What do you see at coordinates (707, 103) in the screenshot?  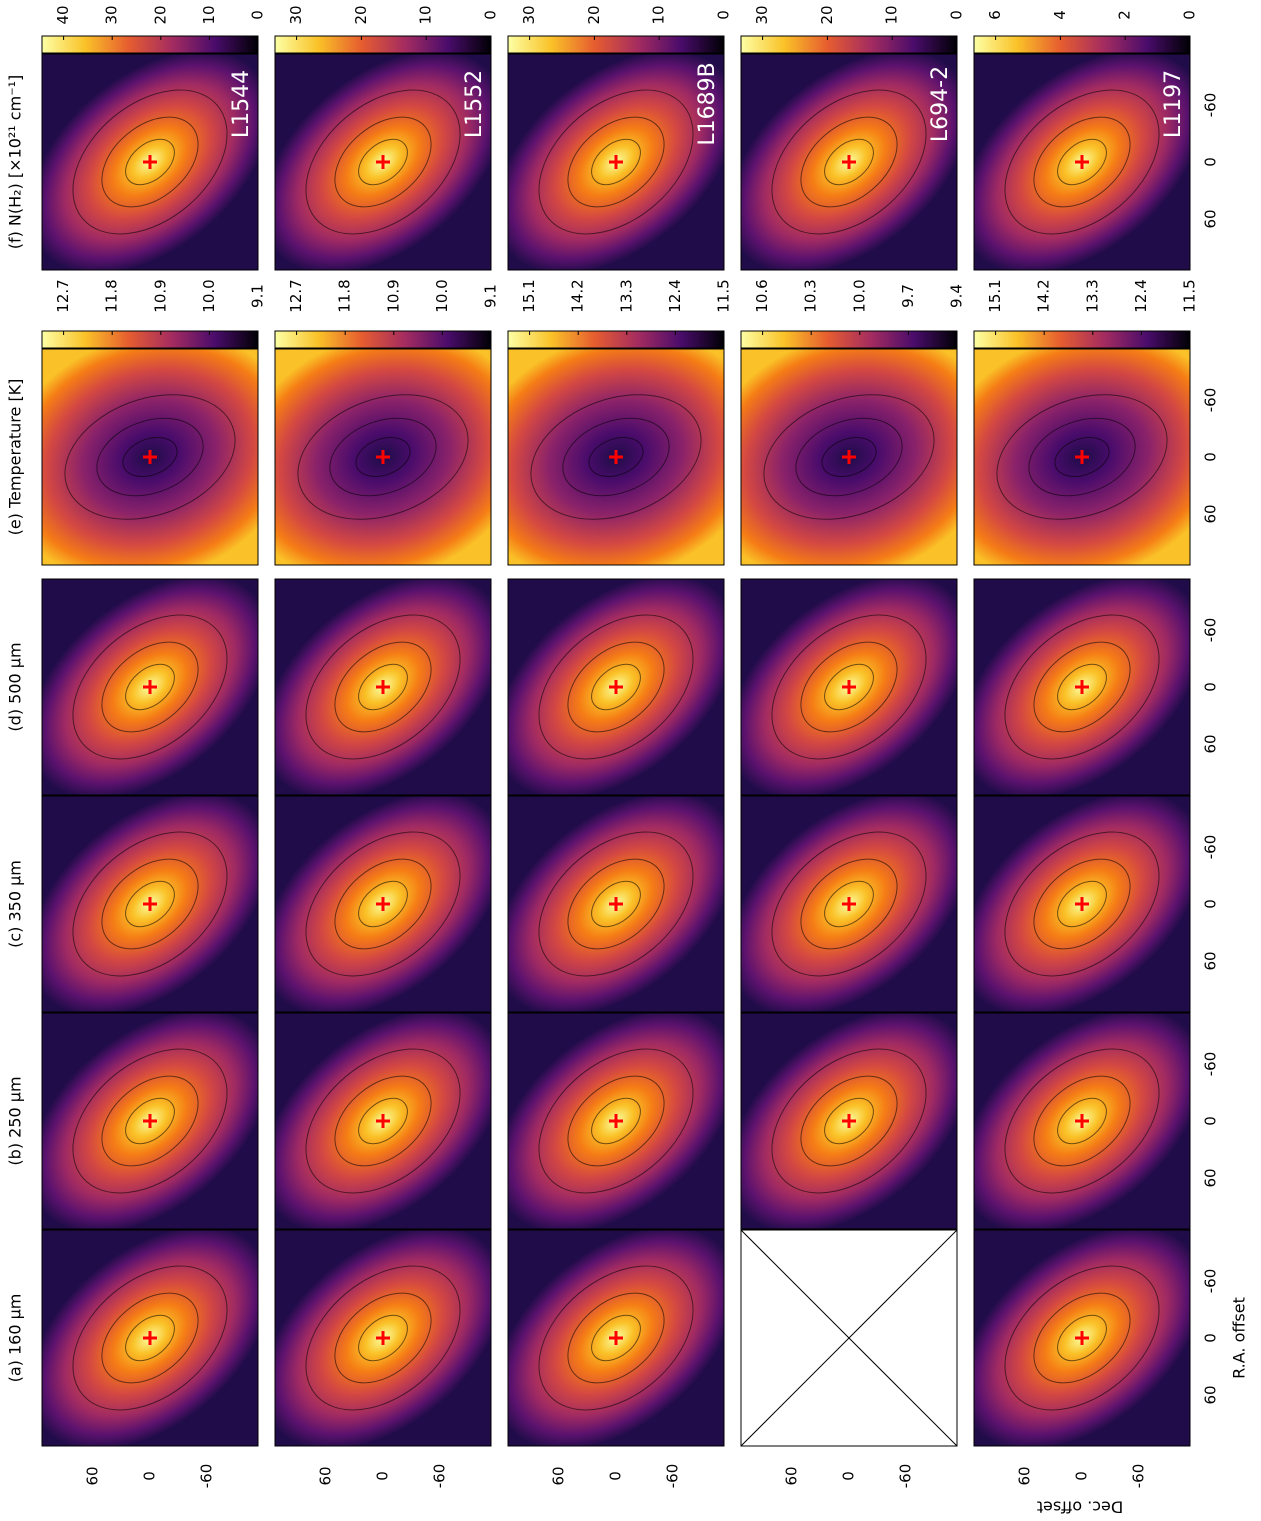 I see `source-name: L1689B` at bounding box center [707, 103].